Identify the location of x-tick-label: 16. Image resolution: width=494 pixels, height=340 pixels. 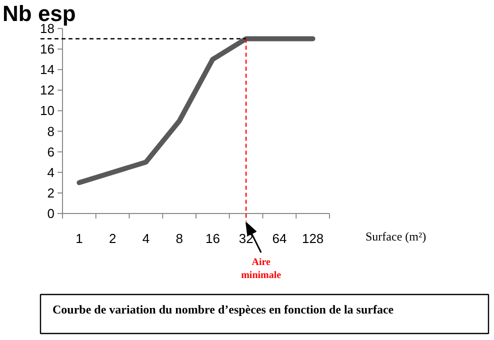
(212, 238).